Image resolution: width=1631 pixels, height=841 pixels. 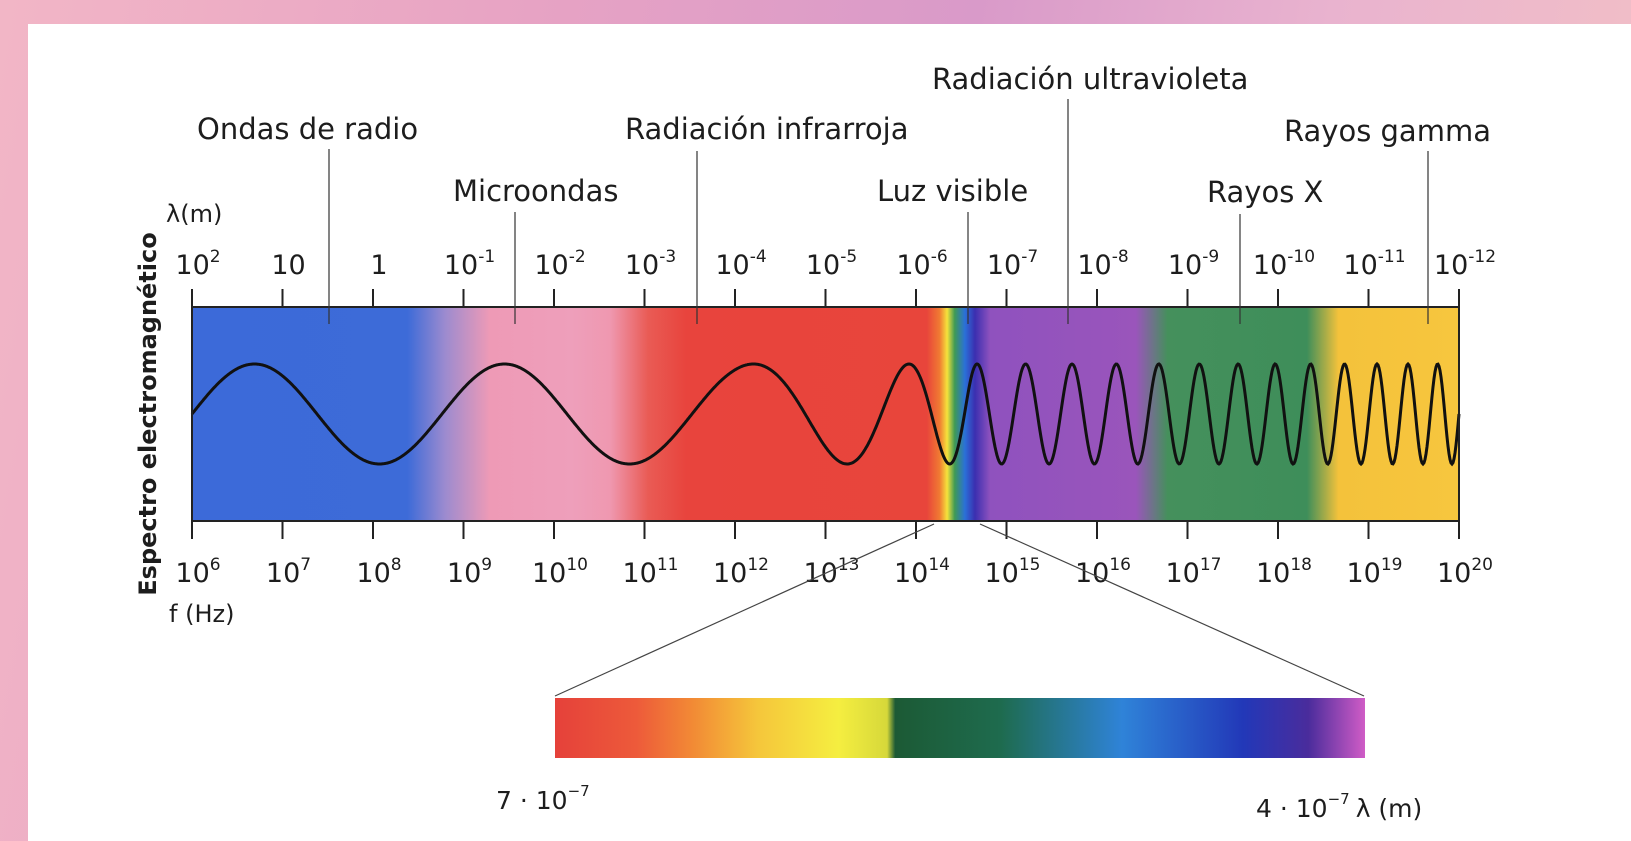 I want to click on frequency-tick-label: 10¹², so click(x=741, y=572).